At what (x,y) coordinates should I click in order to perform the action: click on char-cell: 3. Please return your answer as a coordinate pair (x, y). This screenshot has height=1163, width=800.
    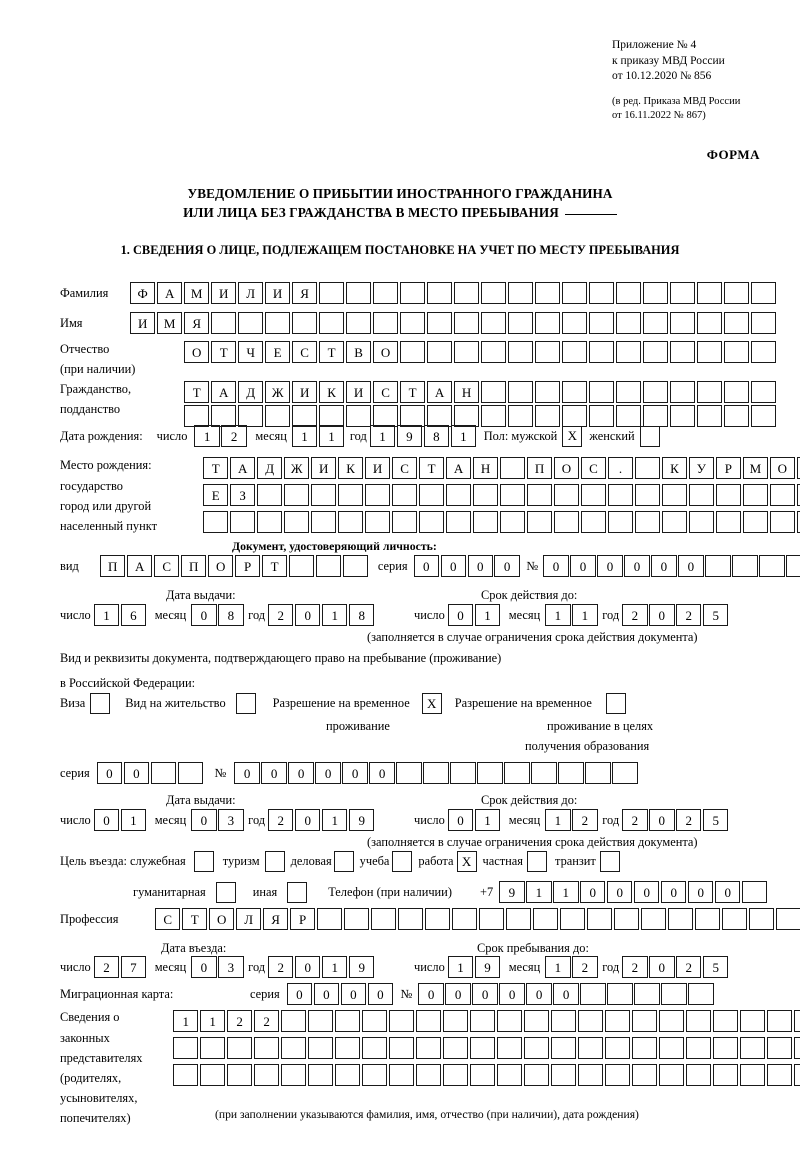
    Looking at the image, I should click on (231, 967).